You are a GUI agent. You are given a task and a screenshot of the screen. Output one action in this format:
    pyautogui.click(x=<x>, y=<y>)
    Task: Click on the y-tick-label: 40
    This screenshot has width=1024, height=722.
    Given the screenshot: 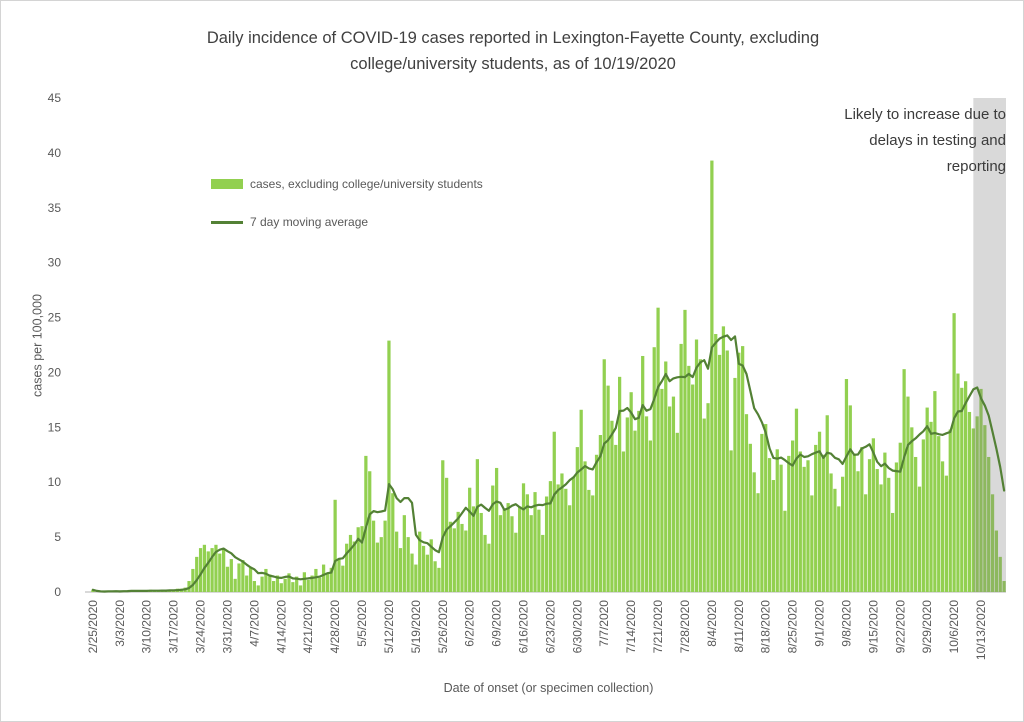 What is the action you would take?
    pyautogui.click(x=55, y=153)
    